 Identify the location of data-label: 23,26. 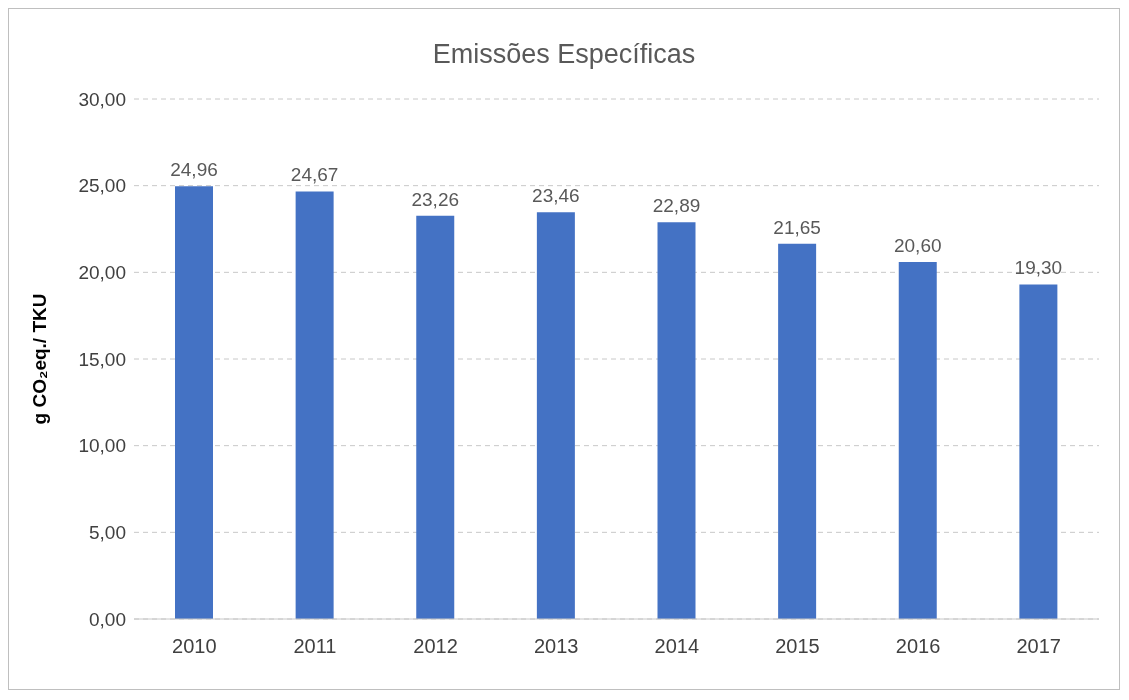
(435, 199).